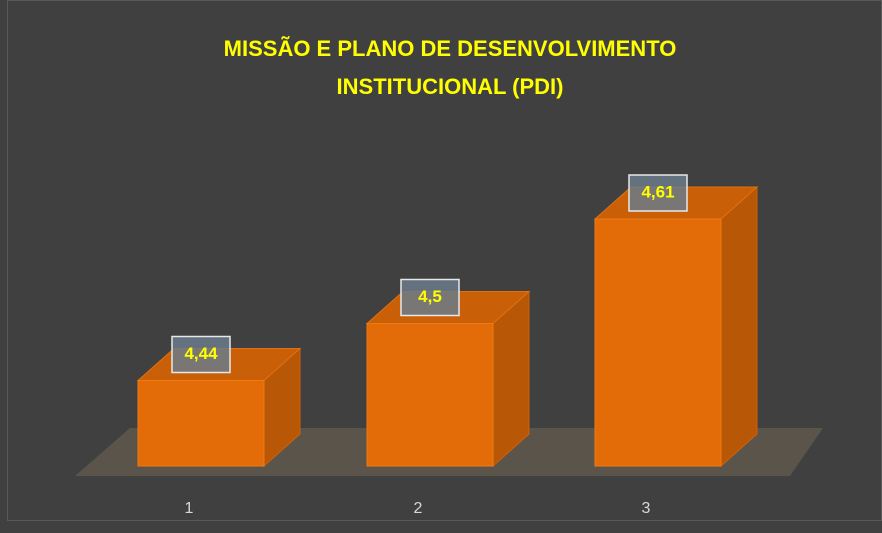 This screenshot has width=882, height=533. Describe the element at coordinates (450, 48) in the screenshot. I see `chart-title: MISSÃO E PLANO DE DESENVOLVIMENTO` at that location.